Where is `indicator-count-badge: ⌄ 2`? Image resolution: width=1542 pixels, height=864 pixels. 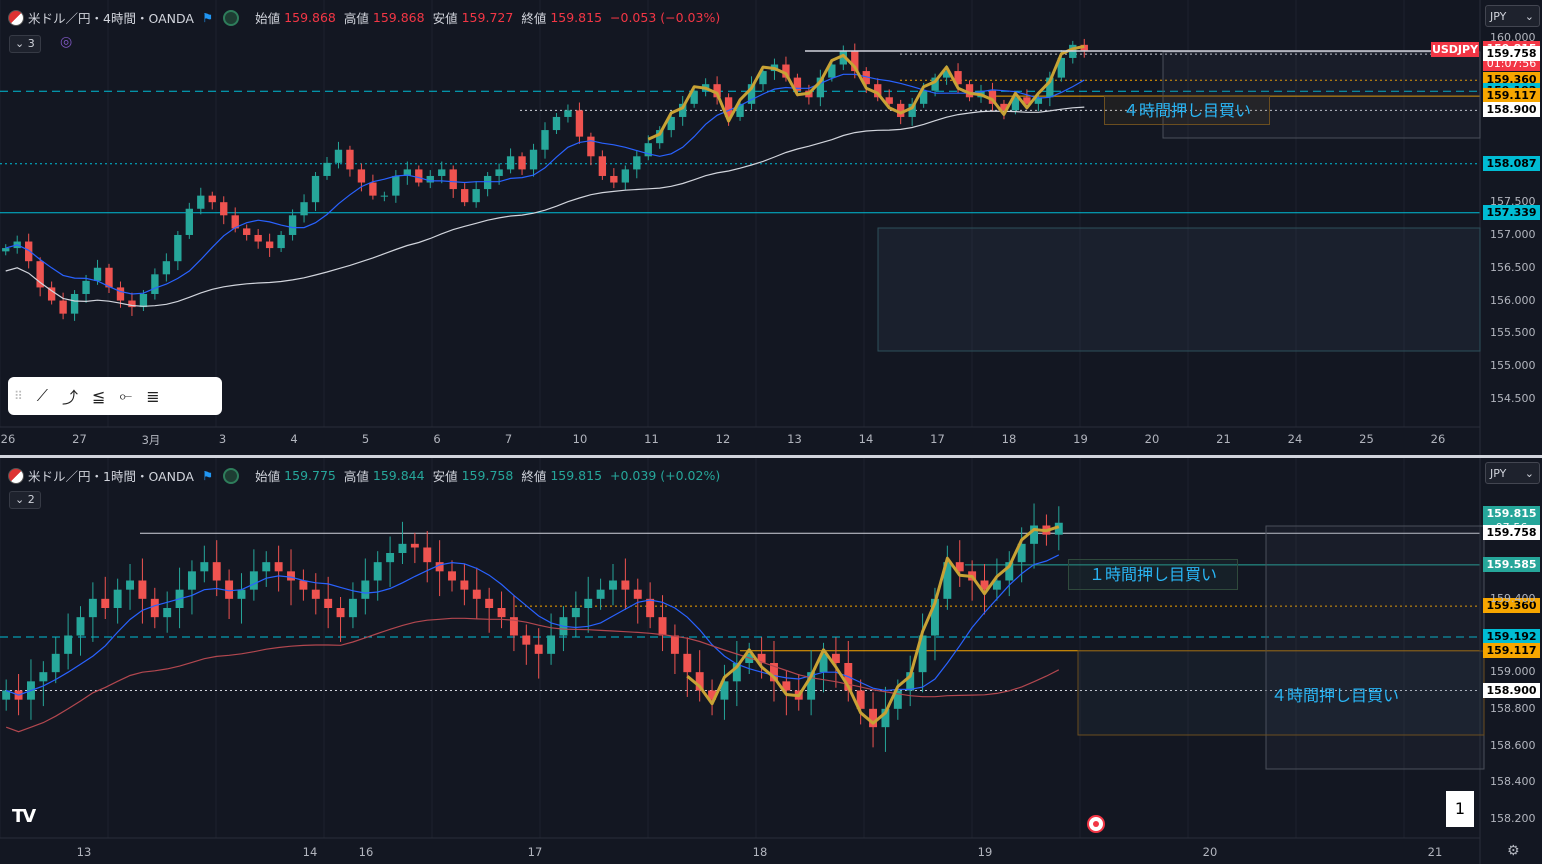 indicator-count-badge: ⌄ 2 is located at coordinates (25, 500).